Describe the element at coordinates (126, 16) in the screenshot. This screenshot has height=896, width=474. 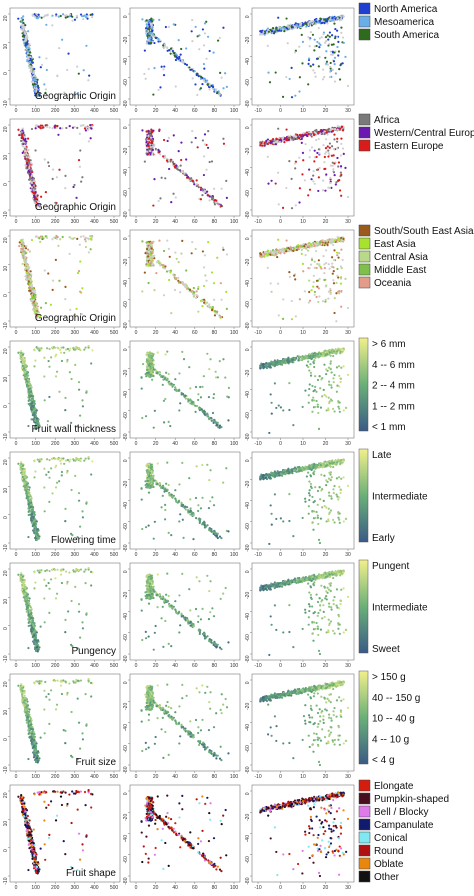
I see `y-tick-label: 0` at that location.